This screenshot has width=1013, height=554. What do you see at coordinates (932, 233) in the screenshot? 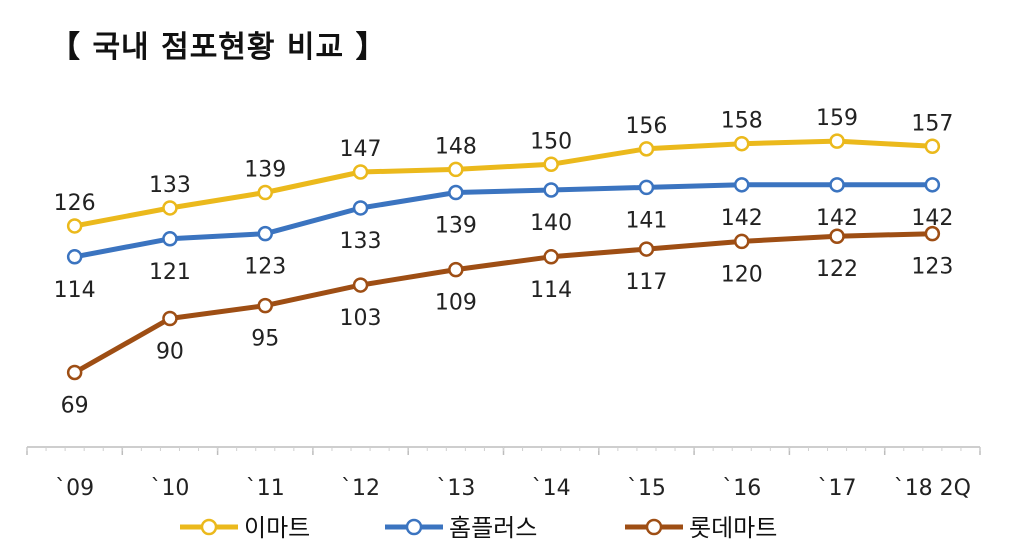
I see `series-3-point-18-2Q` at bounding box center [932, 233].